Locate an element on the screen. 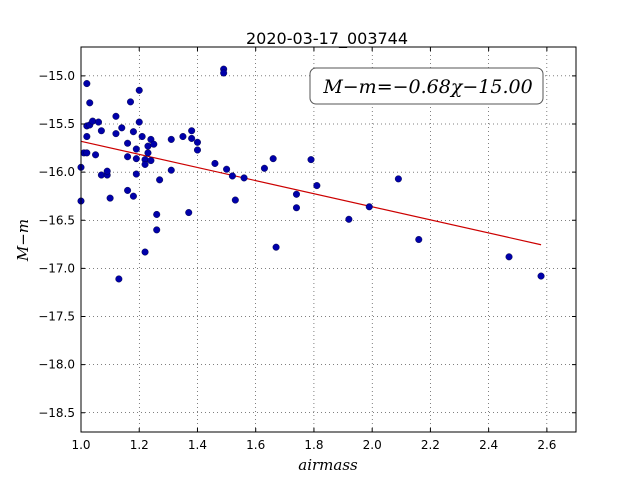 This screenshot has height=480, width=640. fit-annotation: M−m=−0.68χ−15.00 is located at coordinates (426, 86).